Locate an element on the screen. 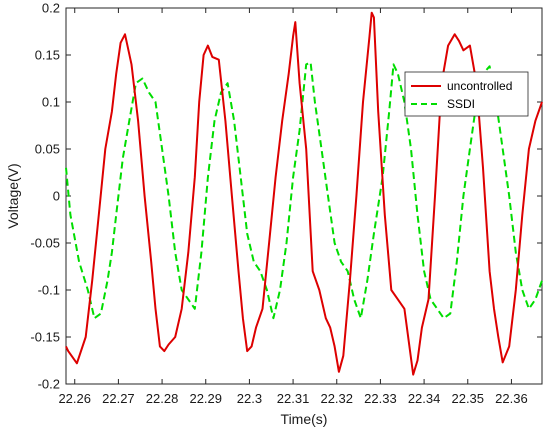 Image resolution: width=550 pixels, height=435 pixels. legend-label-ssdi: SSDI is located at coordinates (461, 104).